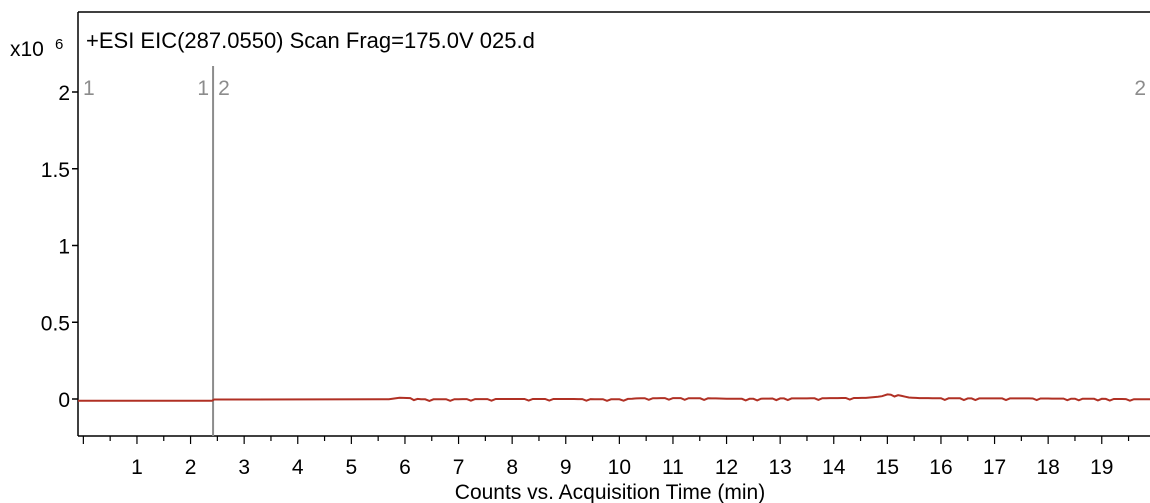 The height and width of the screenshot is (503, 1150). Describe the element at coordinates (726, 467) in the screenshot. I see `x-tick-label: 12` at that location.